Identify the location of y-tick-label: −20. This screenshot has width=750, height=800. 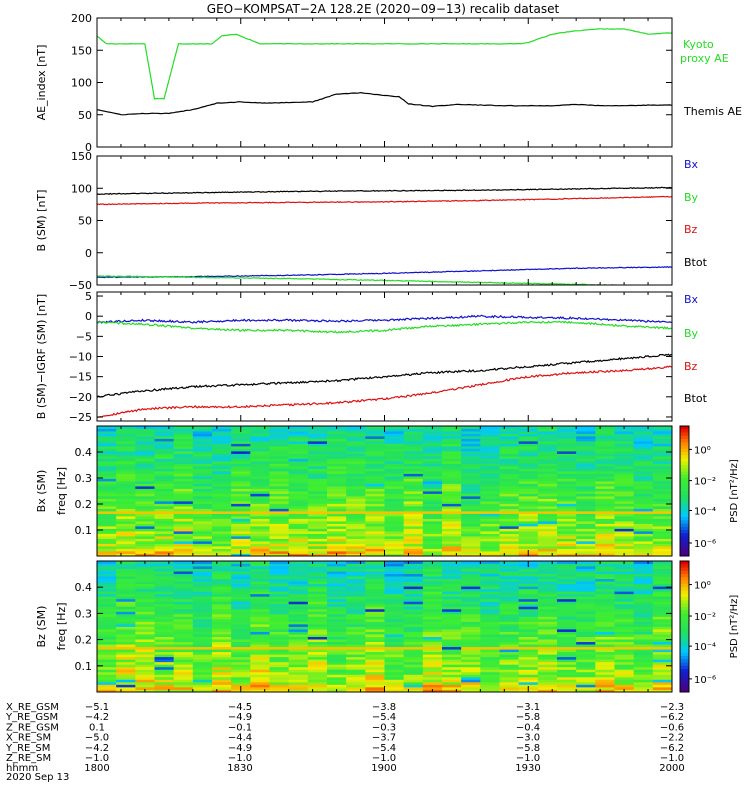
(80, 397).